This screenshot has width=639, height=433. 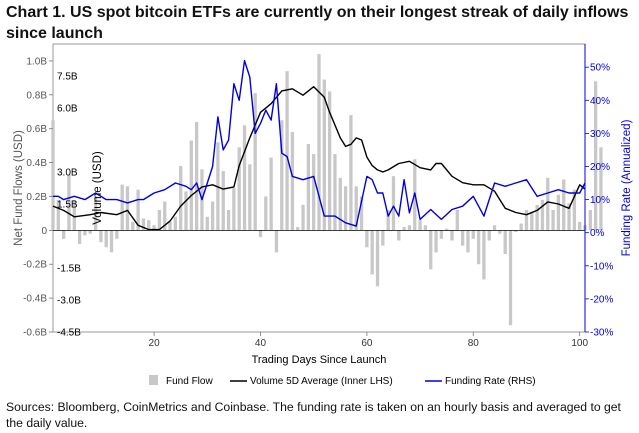 I want to click on inner-axis-label: Volume (USD), so click(x=98, y=188).